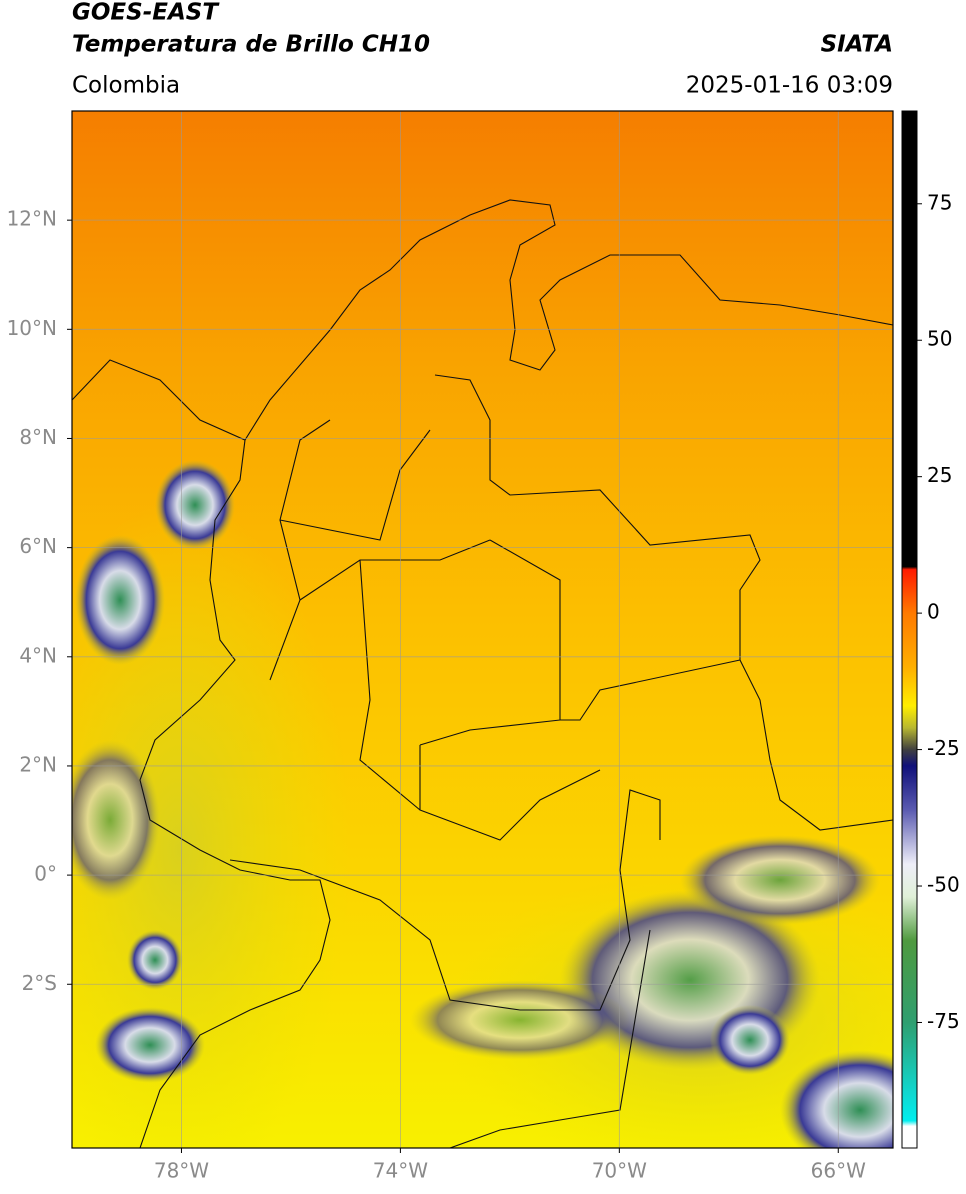 The width and height of the screenshot is (966, 1194). Describe the element at coordinates (619, 1171) in the screenshot. I see `x-tick-label: 70°W` at that location.